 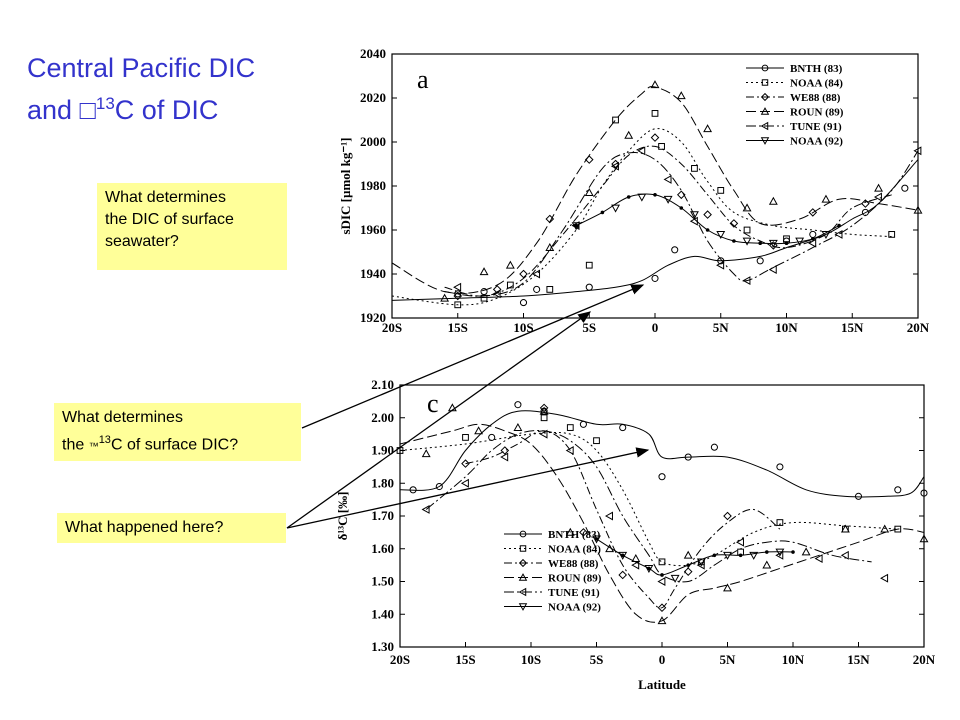 I want to click on note-dic-line3: seawater?, so click(x=142, y=241).